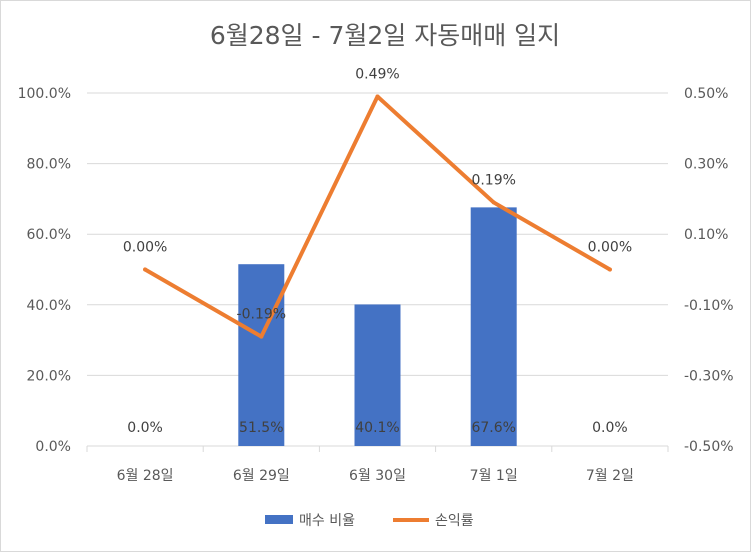  I want to click on left-tick-label: 20.0%, so click(49, 376).